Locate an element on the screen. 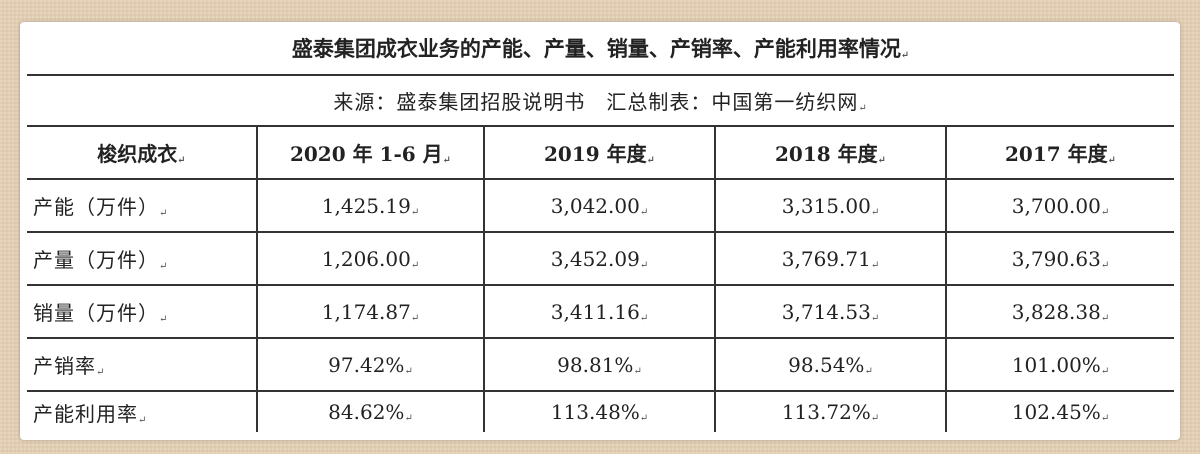 This screenshot has width=1200, height=454. table-row: 产能（万件） 1,425.19 3,042.00 3,315.00 3,700.00 is located at coordinates (601, 206).